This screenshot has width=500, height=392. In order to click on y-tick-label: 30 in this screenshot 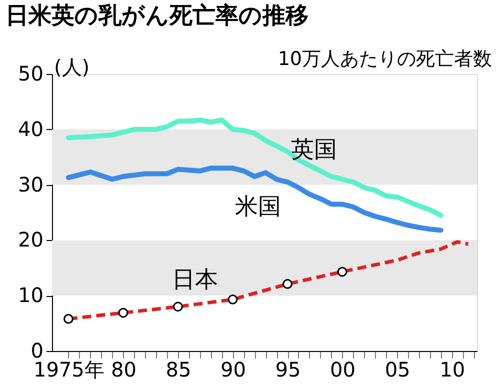, I will do `click(31, 184)`.